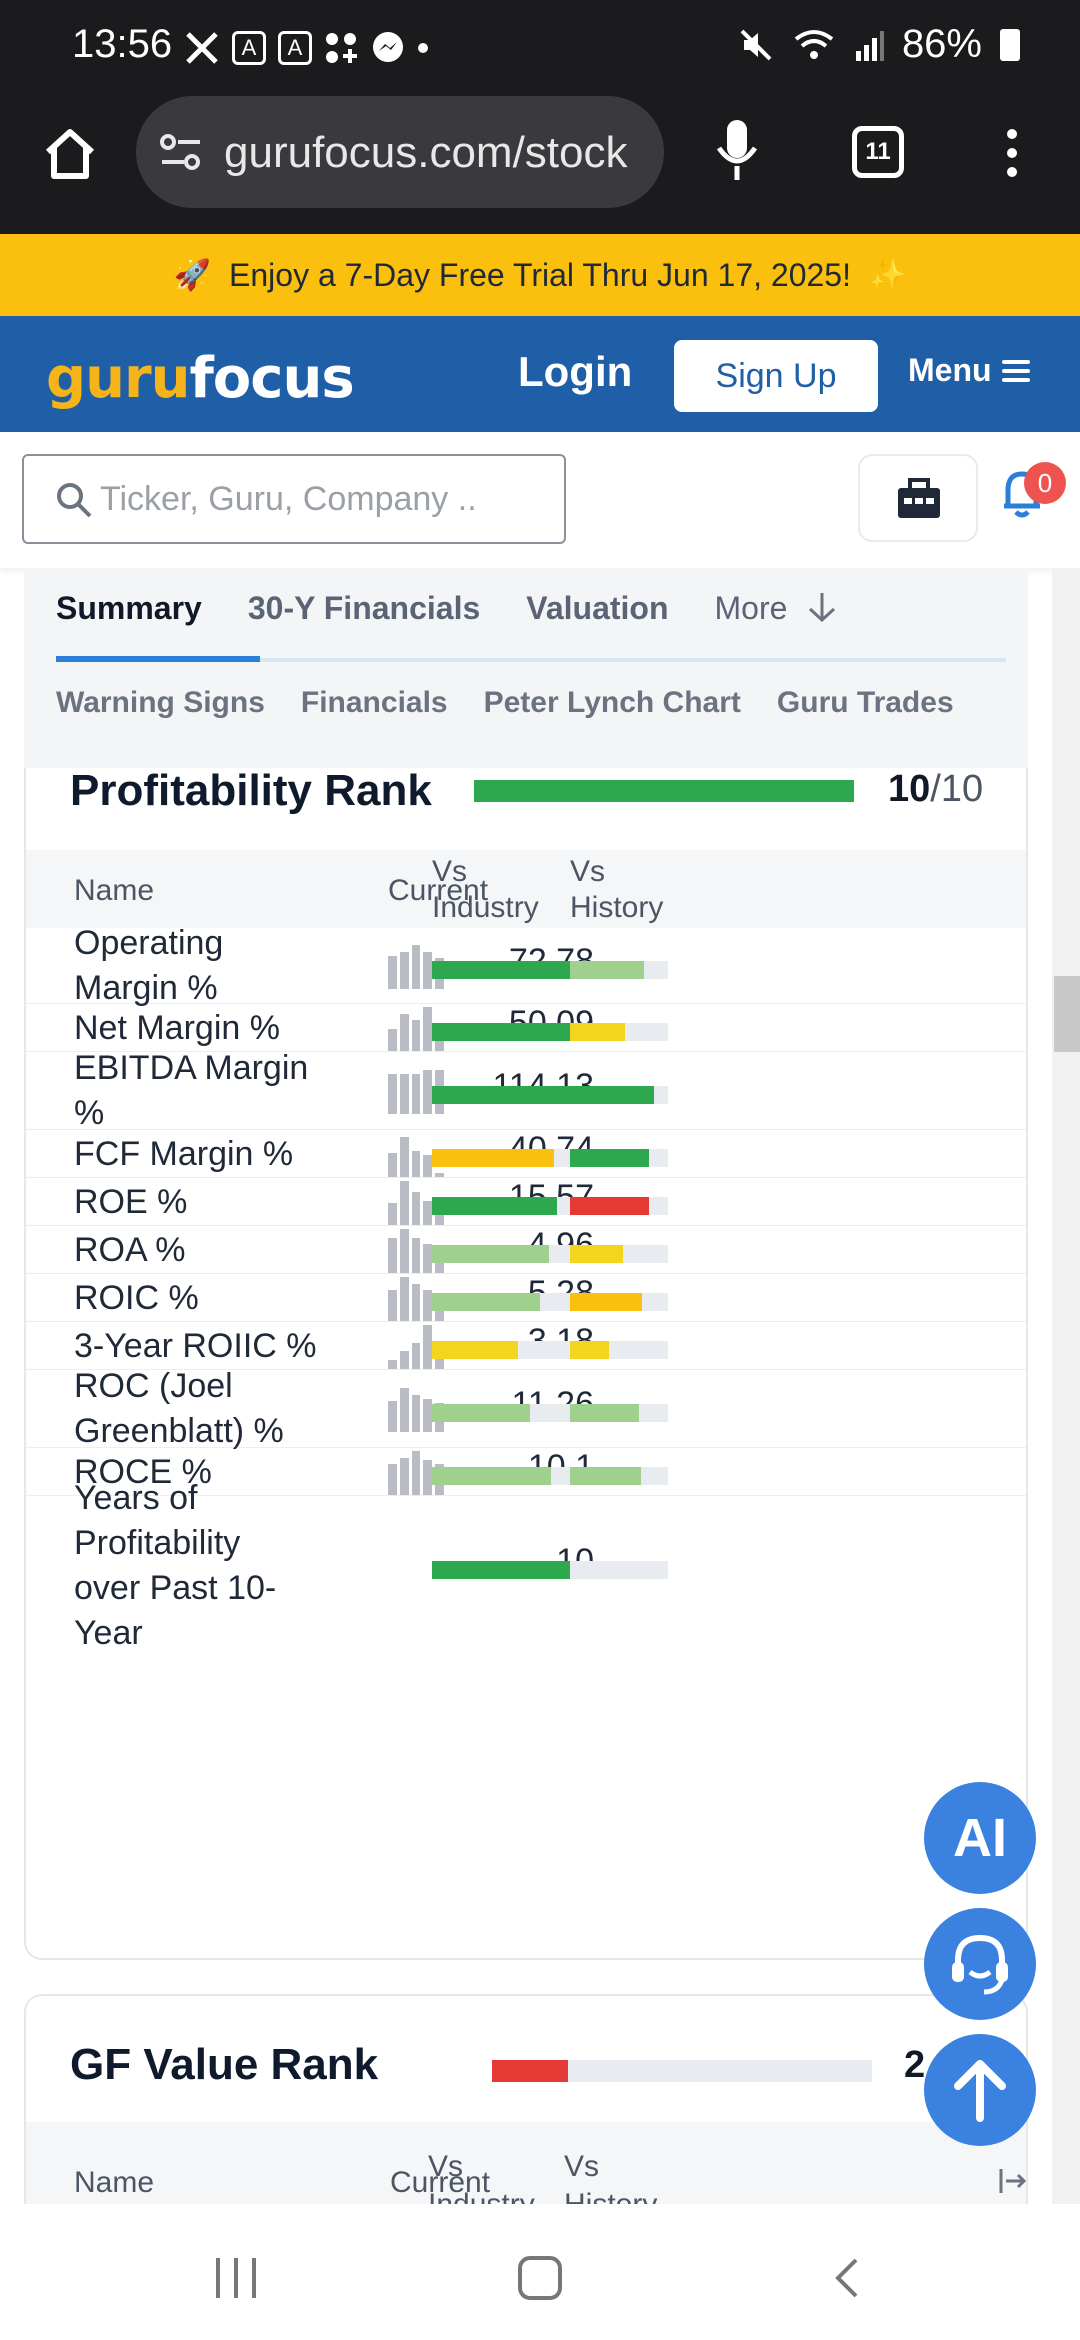 Image resolution: width=1080 pixels, height=2340 pixels. Describe the element at coordinates (1067, 1014) in the screenshot. I see `scrollbar-thumb` at that location.